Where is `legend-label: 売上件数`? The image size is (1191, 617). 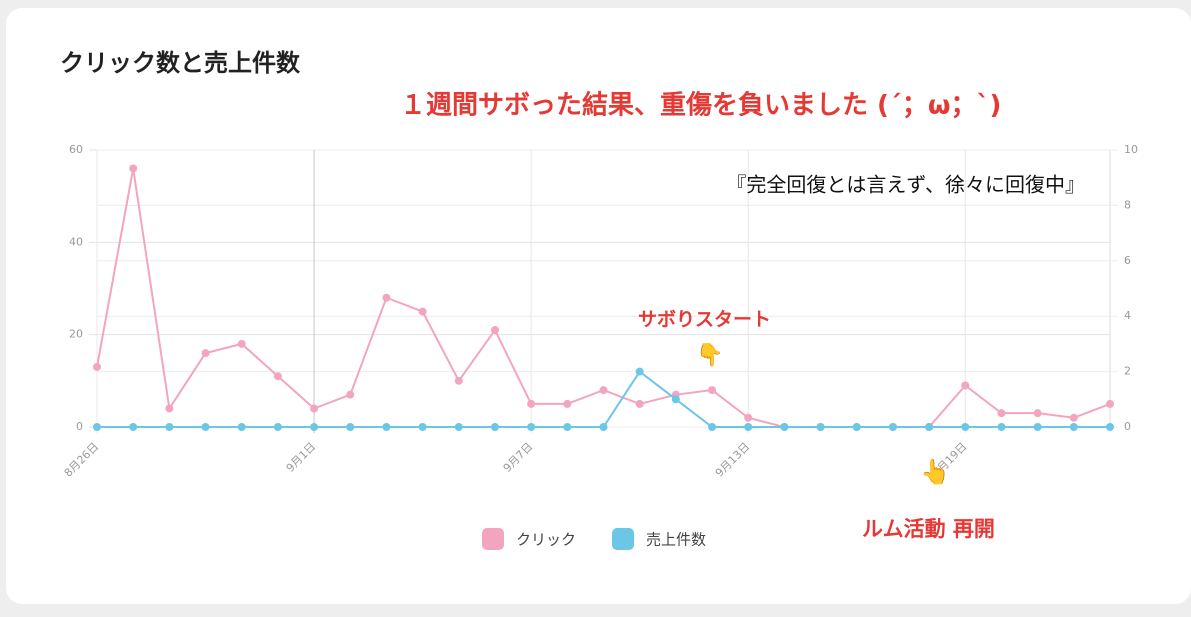 legend-label: 売上件数 is located at coordinates (676, 540).